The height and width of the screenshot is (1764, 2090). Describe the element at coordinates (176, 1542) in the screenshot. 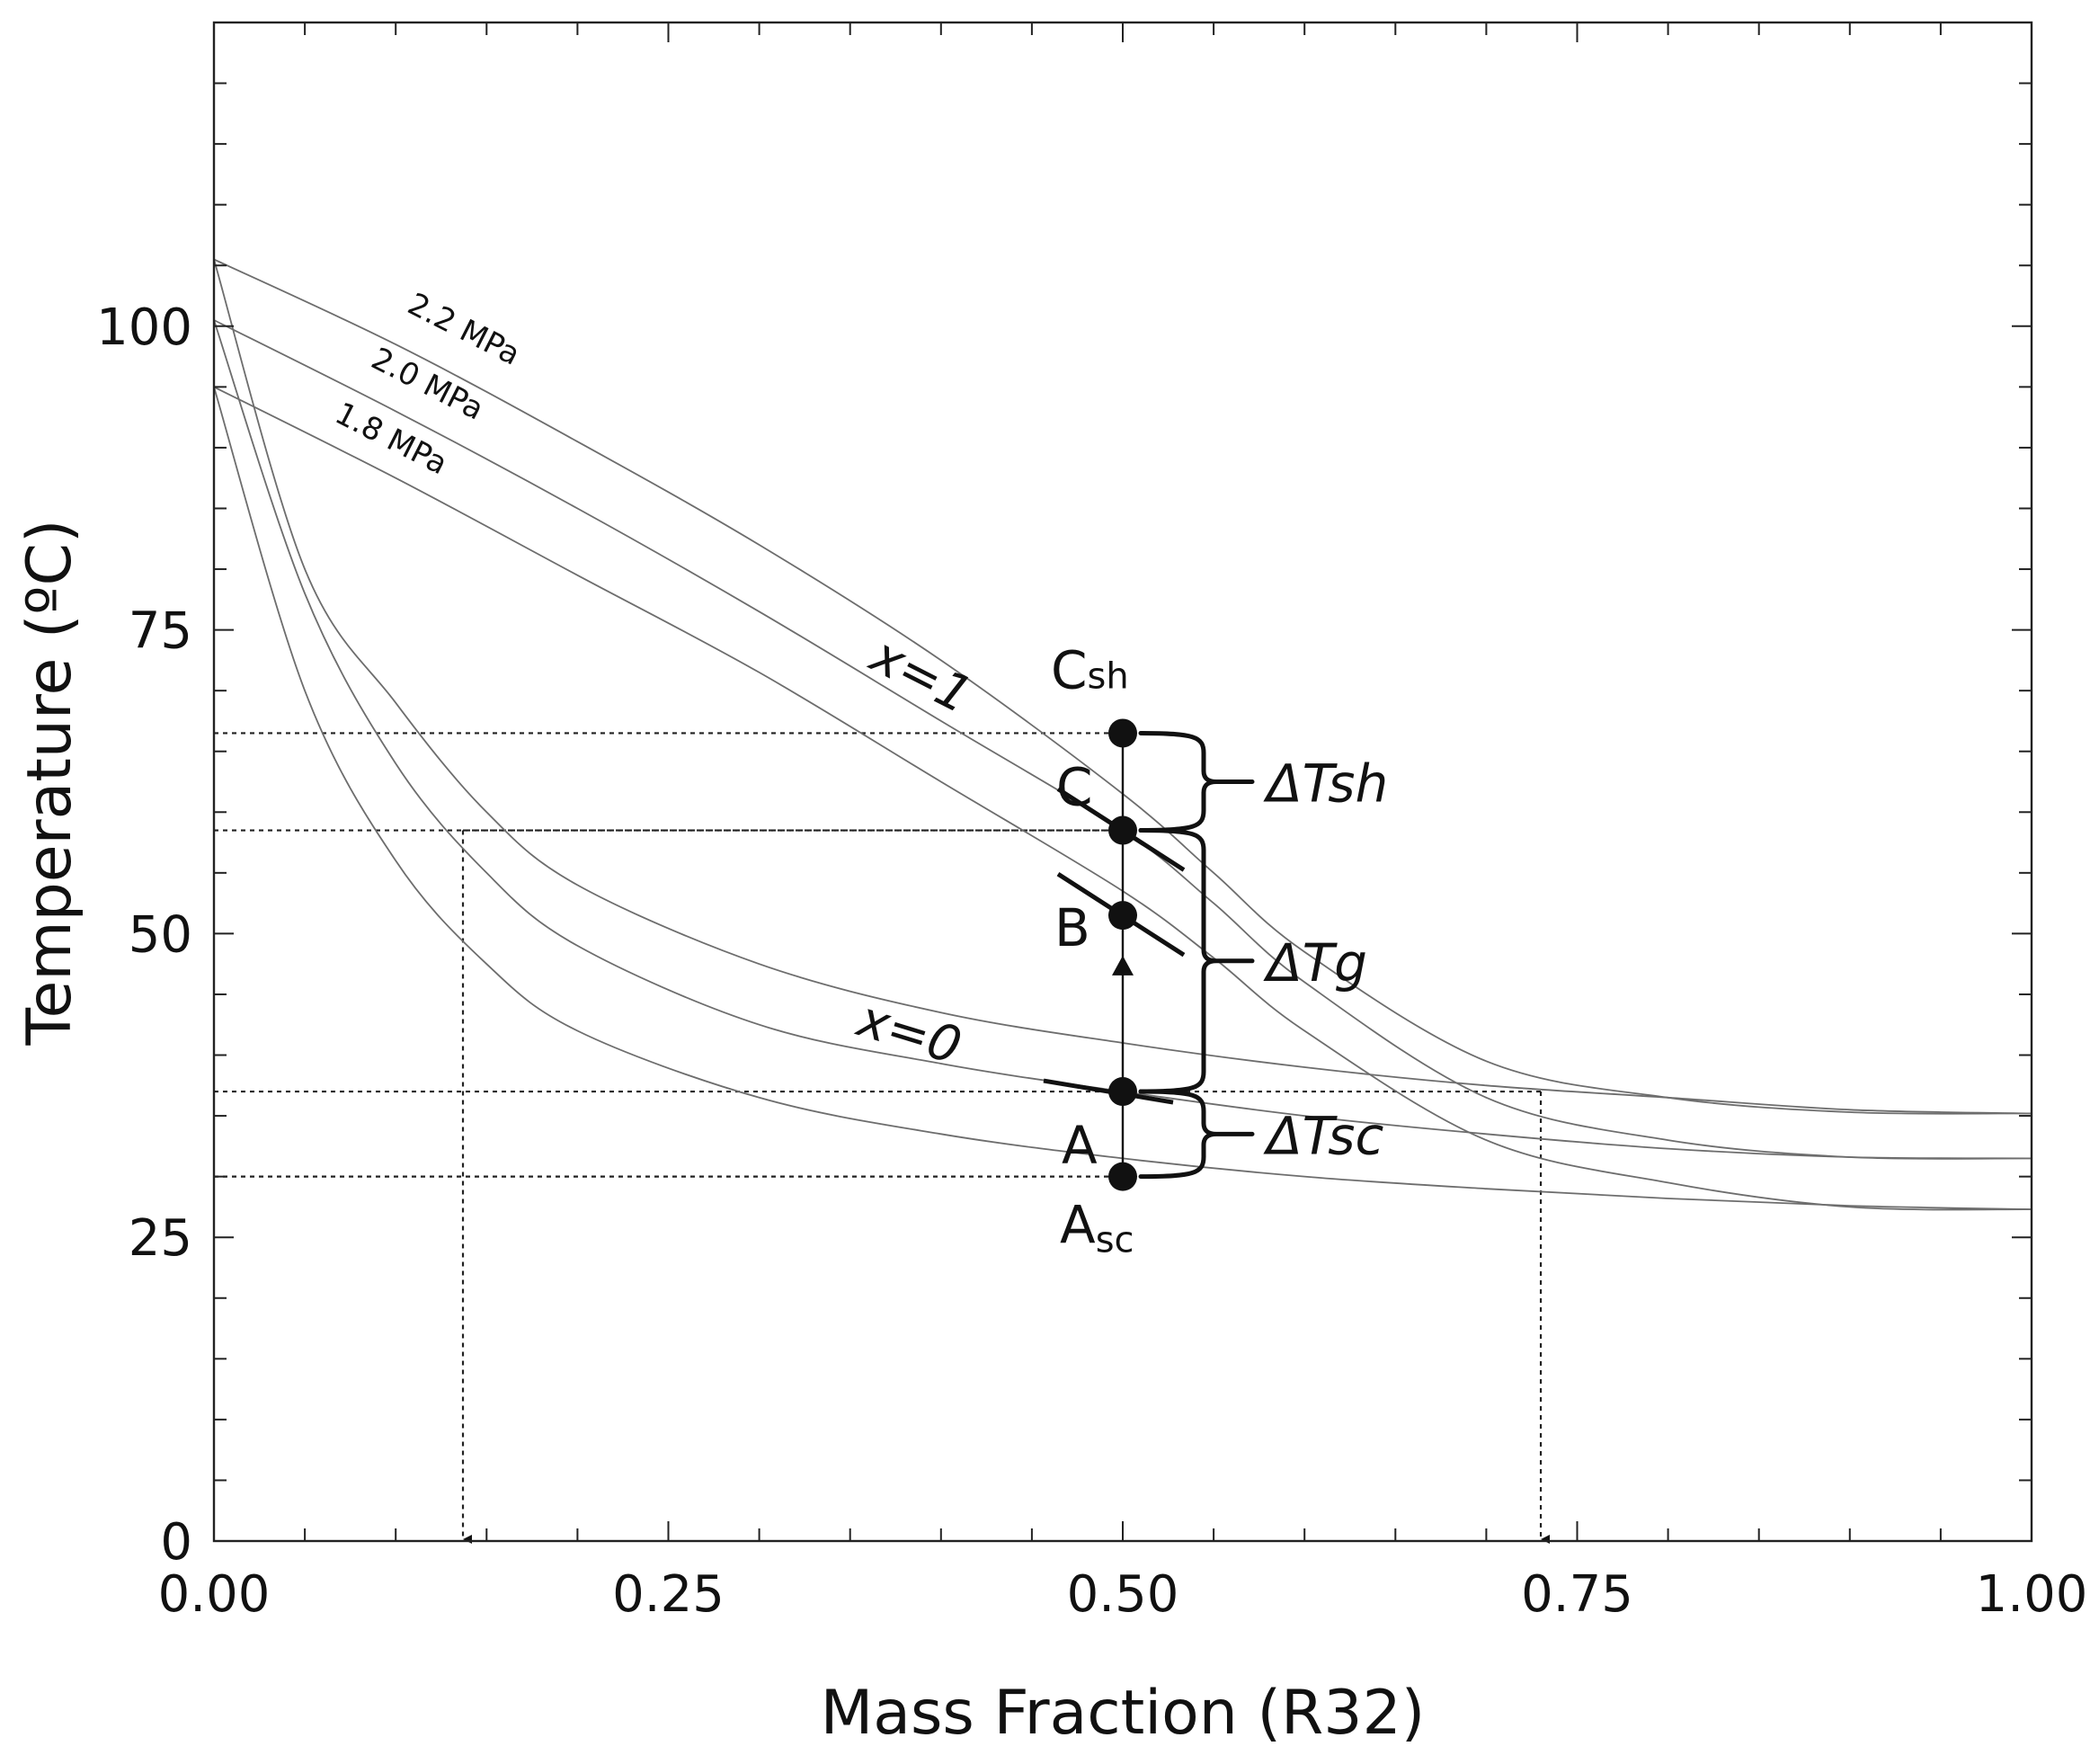

I see `y-tick-label: 0` at that location.